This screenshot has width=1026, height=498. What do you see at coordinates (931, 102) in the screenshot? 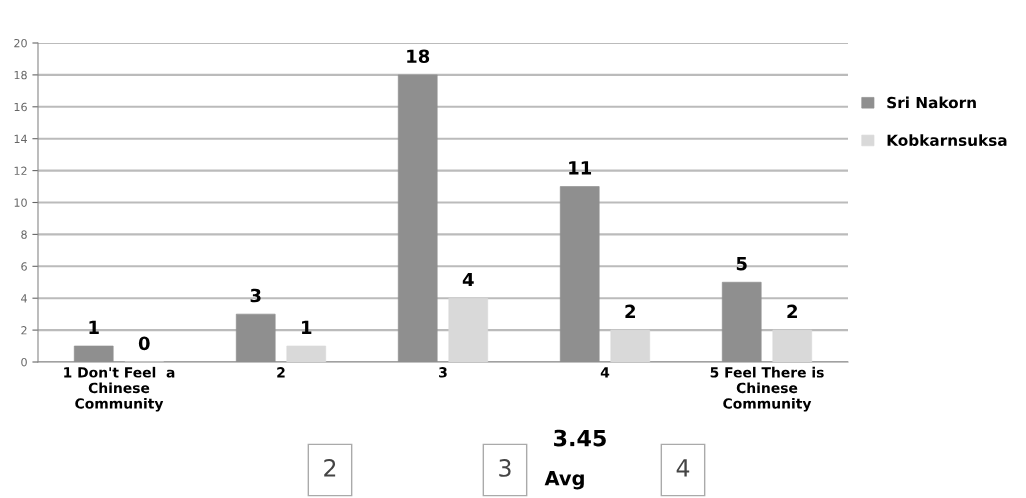
I see `legend-label: Sri Nakorn` at bounding box center [931, 102].